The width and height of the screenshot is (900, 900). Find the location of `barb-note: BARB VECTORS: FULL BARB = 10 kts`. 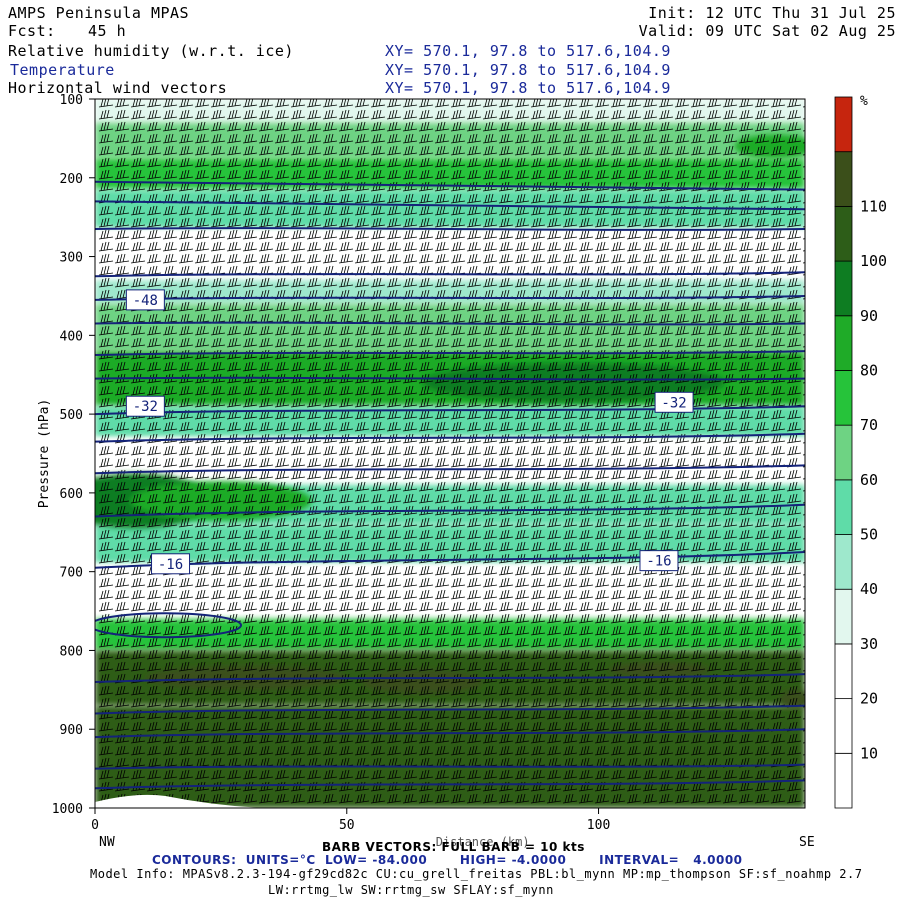

barb-note: BARB VECTORS: FULL BARB = 10 kts is located at coordinates (453, 847).